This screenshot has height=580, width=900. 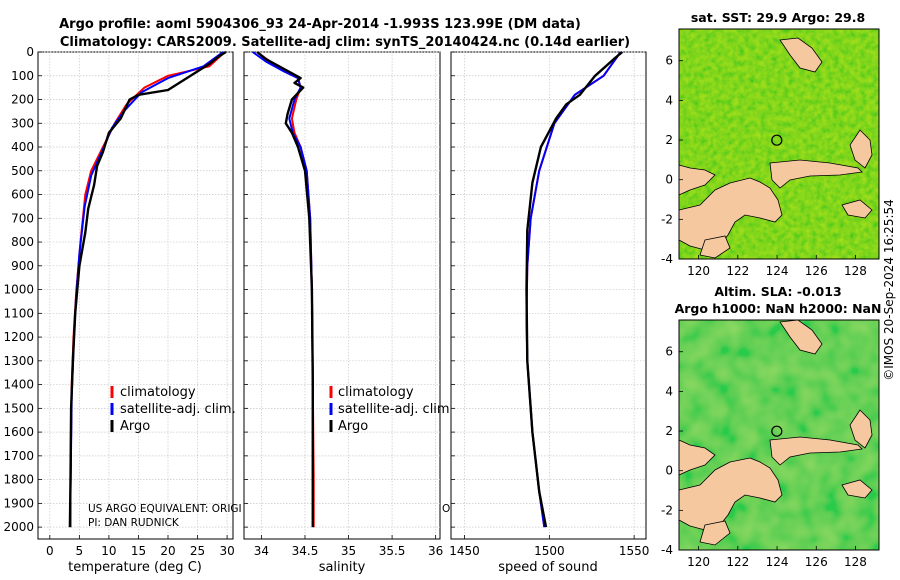 I want to click on sst-map-frame, so click(x=779, y=144).